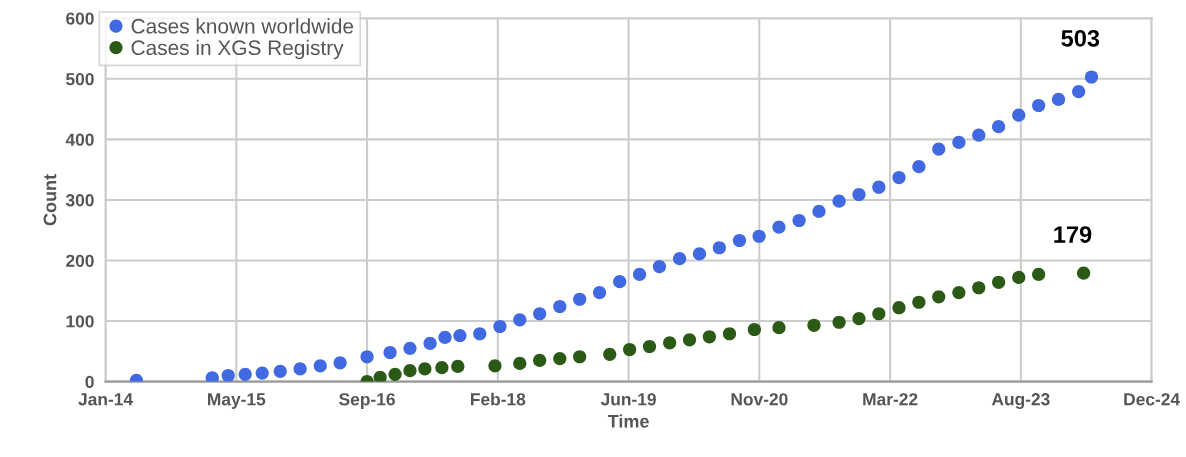 This screenshot has height=457, width=1186. Describe the element at coordinates (50, 200) in the screenshot. I see `y-axis-title: Count` at that location.